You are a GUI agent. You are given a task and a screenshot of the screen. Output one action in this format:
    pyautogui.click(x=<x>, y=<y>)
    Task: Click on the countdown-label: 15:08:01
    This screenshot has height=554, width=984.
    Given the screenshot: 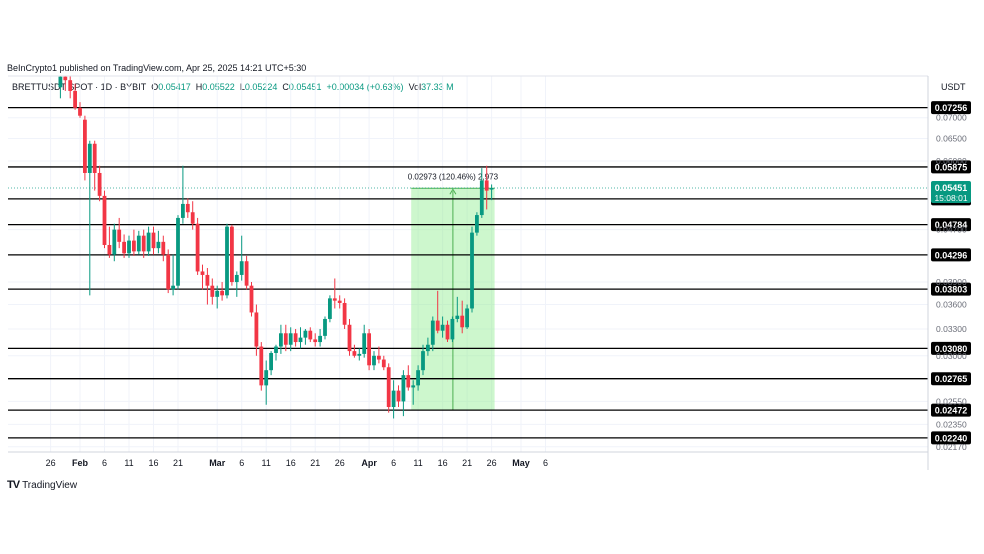 What is the action you would take?
    pyautogui.click(x=950, y=198)
    